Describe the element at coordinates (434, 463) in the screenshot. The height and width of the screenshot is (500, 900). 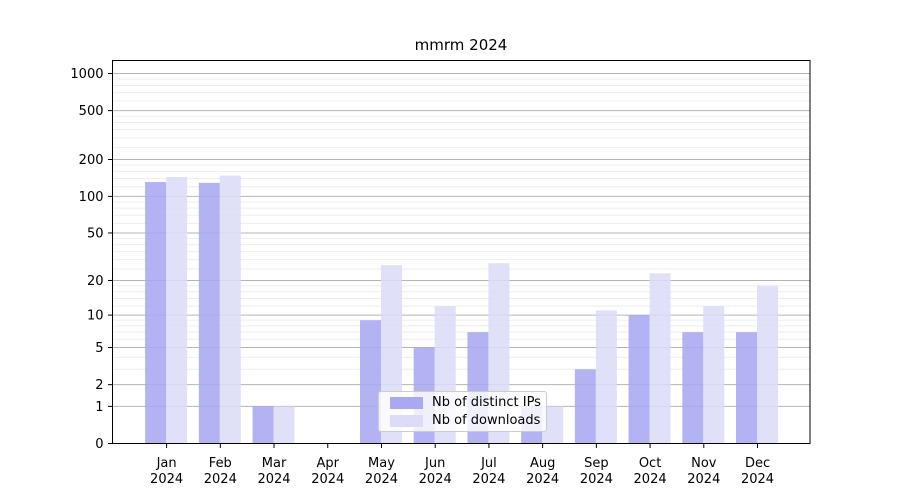
I see `x-tick-label-month: Jun` at that location.